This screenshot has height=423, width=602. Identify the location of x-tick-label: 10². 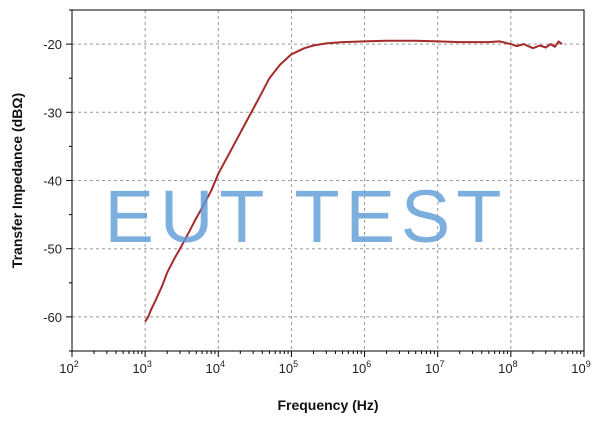
(68, 367).